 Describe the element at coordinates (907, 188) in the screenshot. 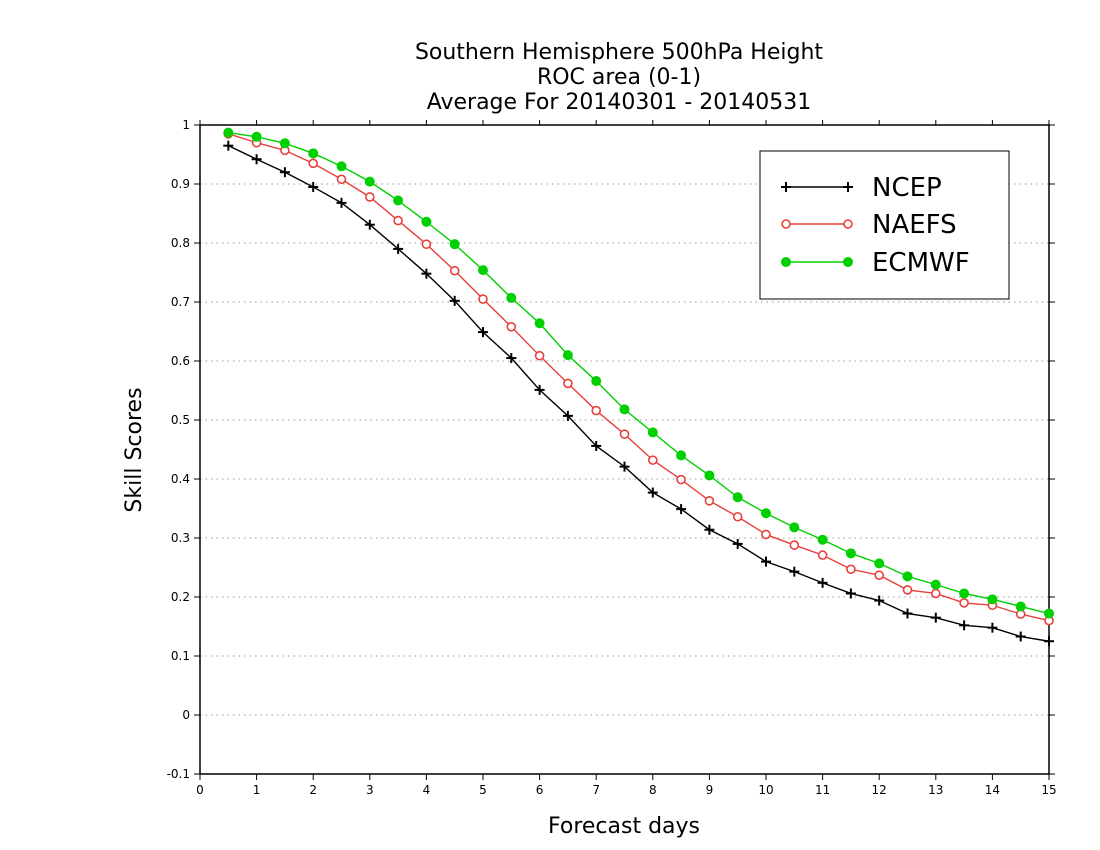

I see `legend-label-ncep: NCEP` at that location.